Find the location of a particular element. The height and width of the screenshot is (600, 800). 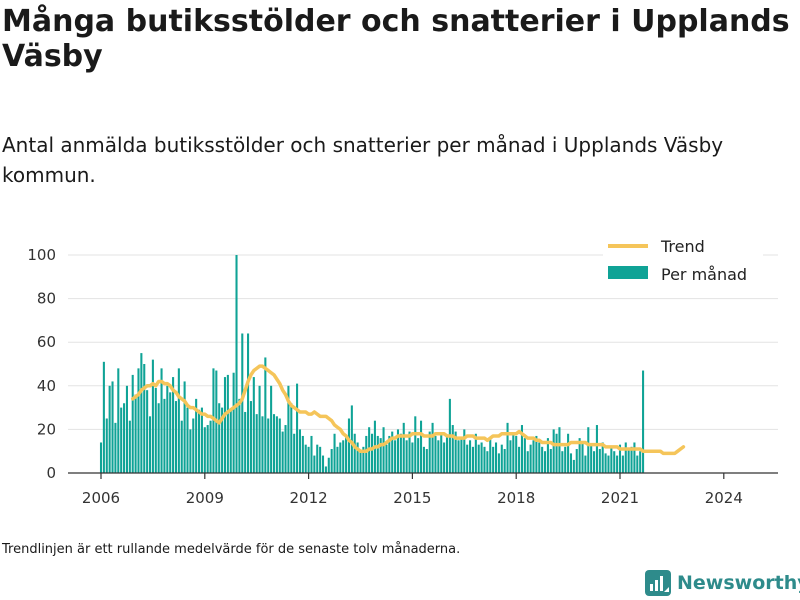

newsworthy-logo-icon is located at coordinates (658, 583).